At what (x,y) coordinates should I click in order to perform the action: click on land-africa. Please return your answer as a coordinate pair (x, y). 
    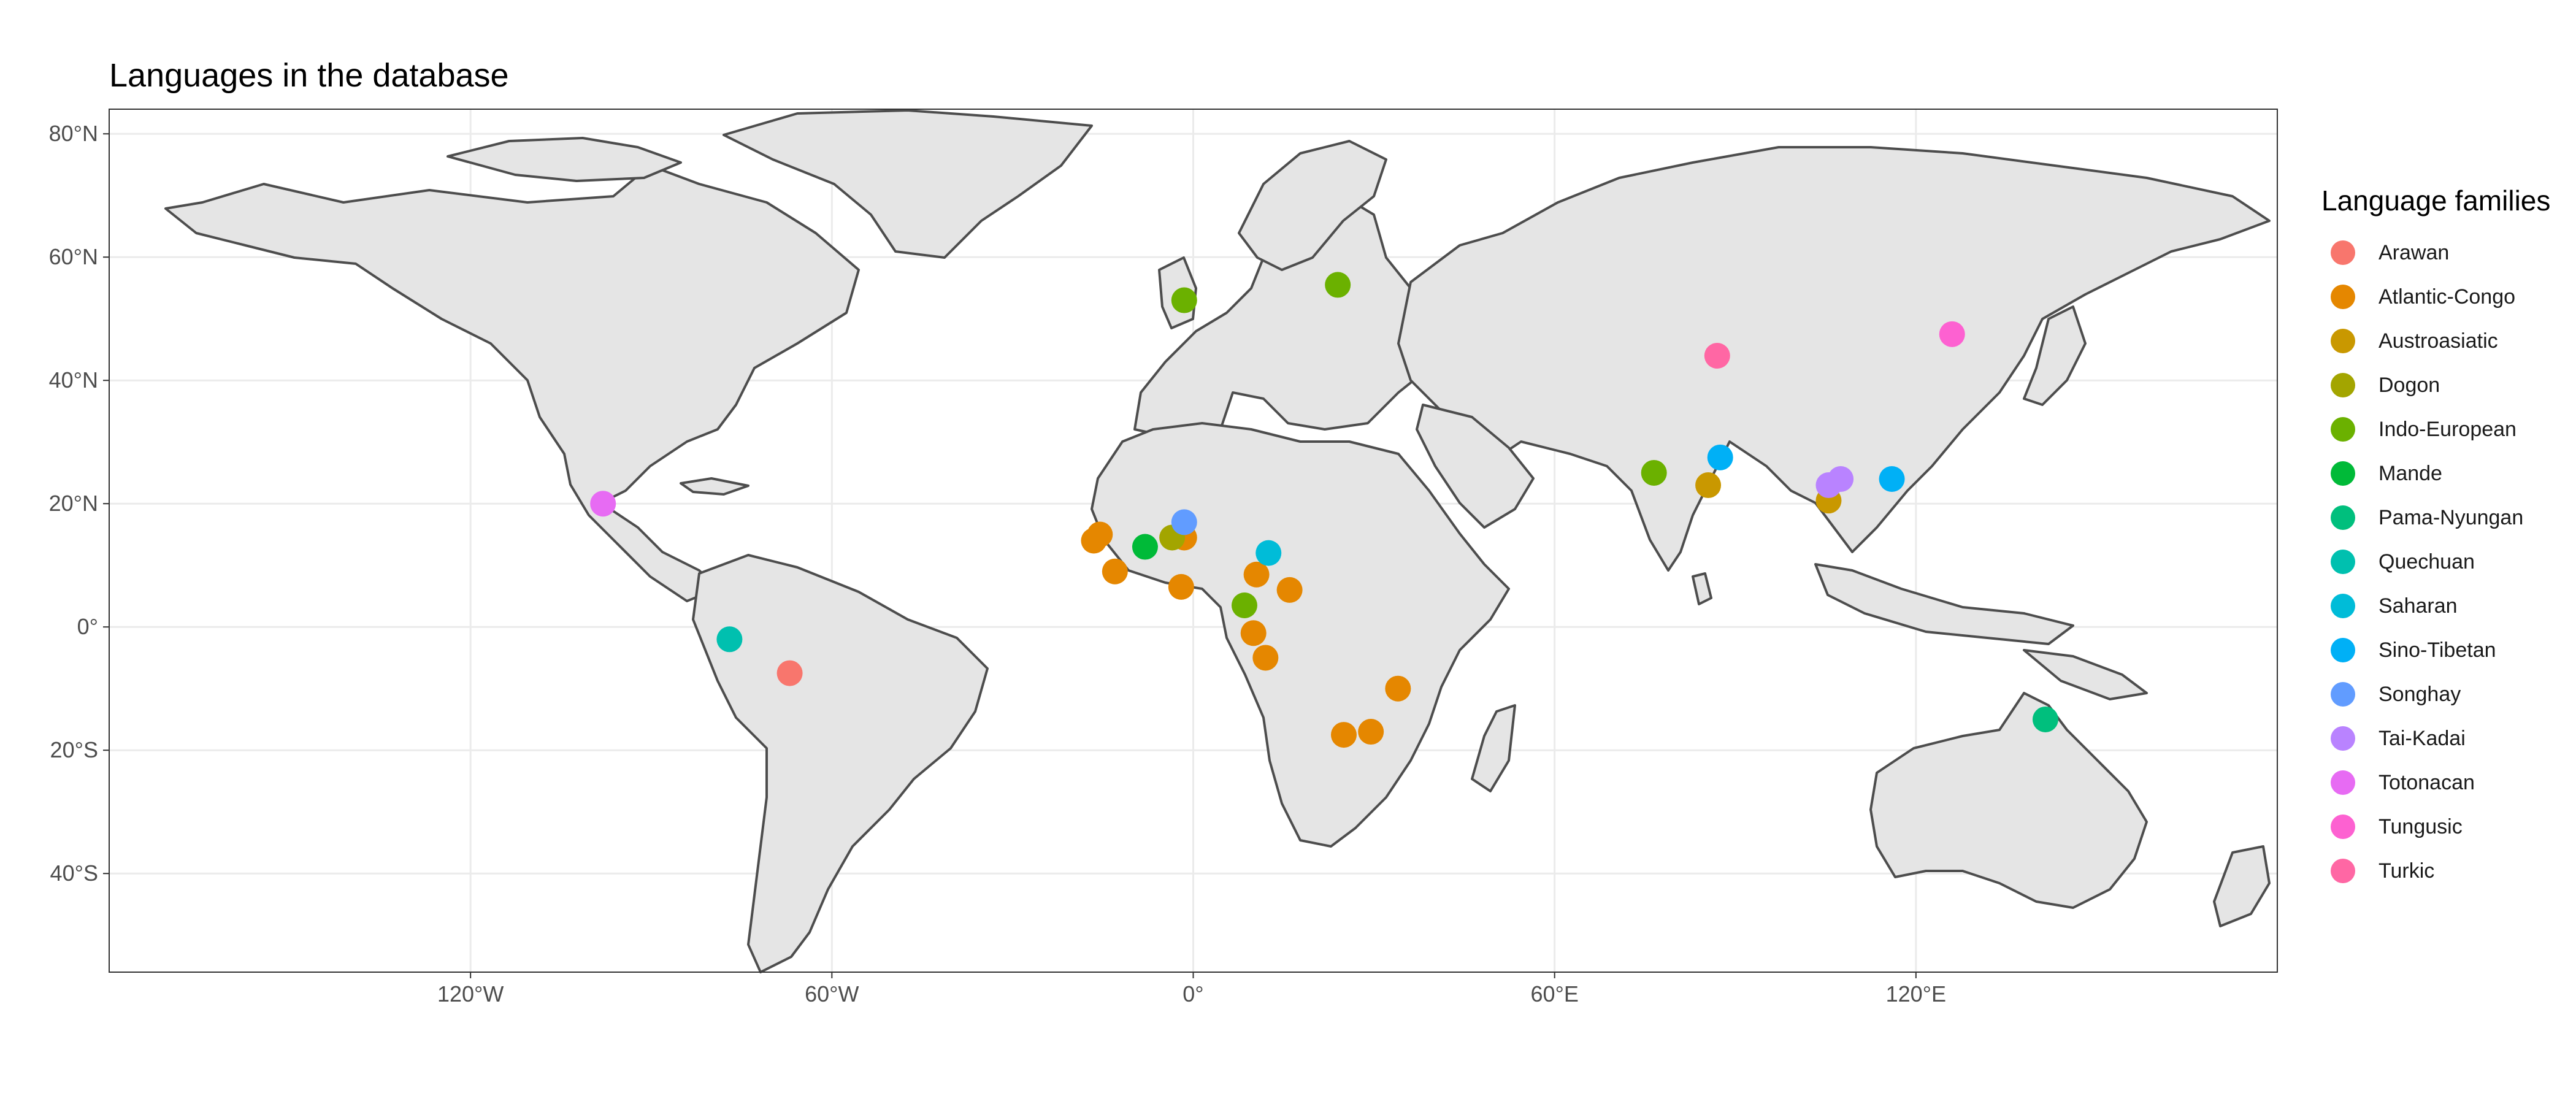
    Looking at the image, I should click on (1300, 635).